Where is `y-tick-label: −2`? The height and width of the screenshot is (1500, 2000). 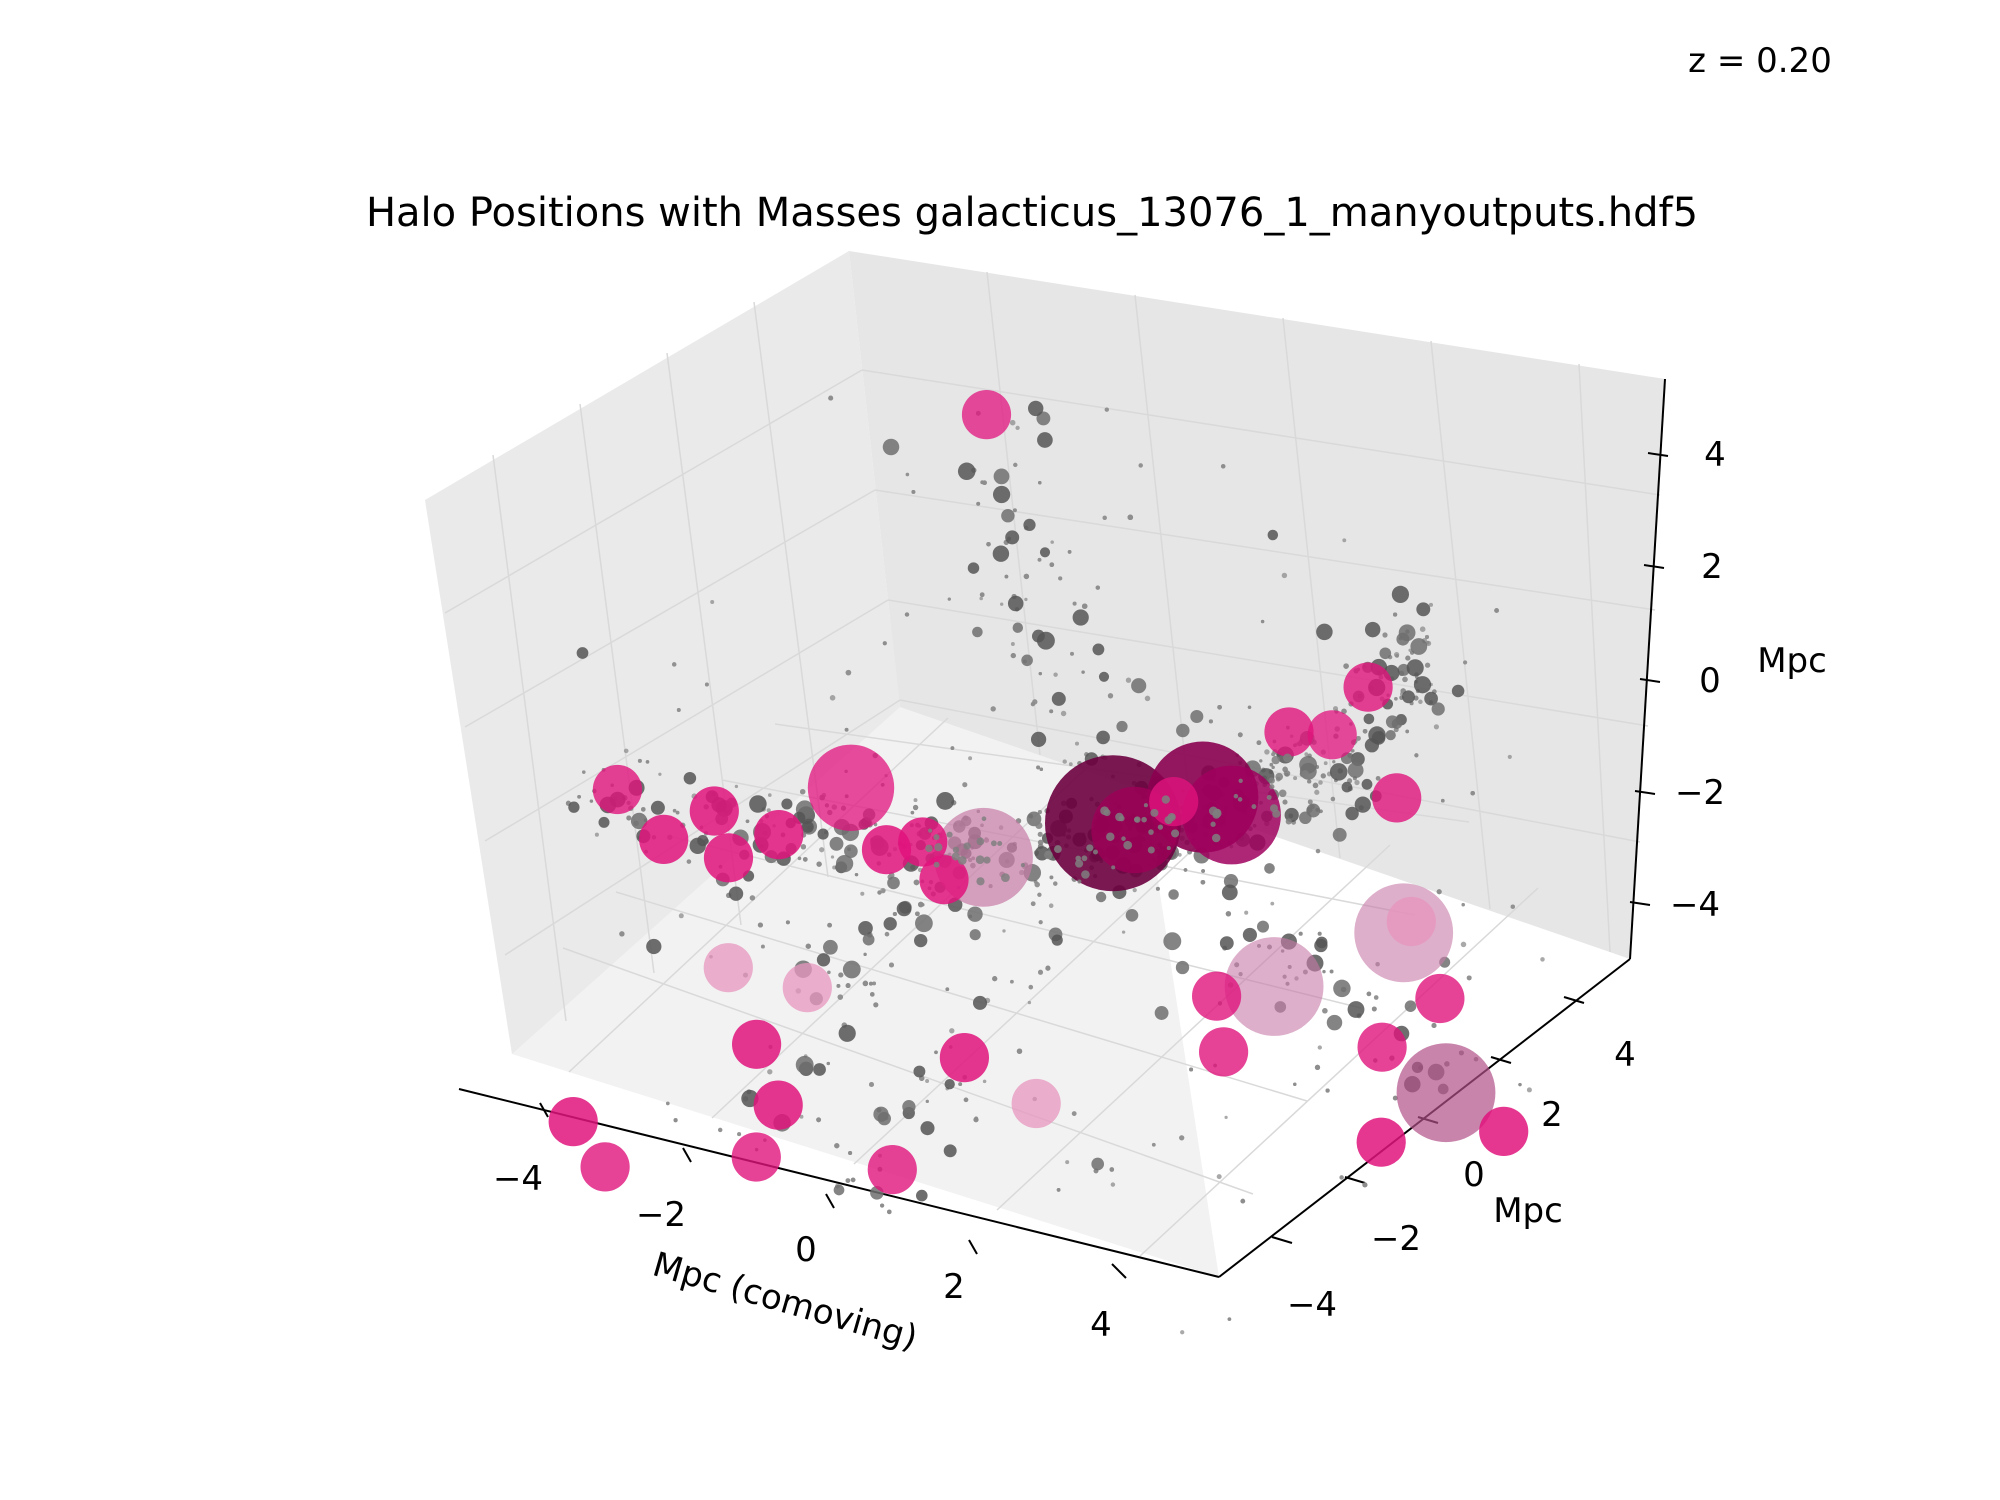 y-tick-label: −2 is located at coordinates (1396, 1239).